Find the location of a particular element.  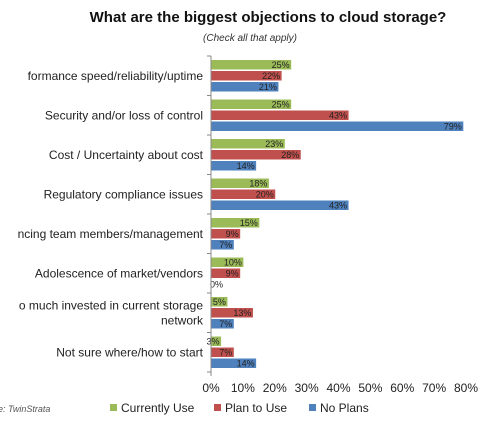

x-tick-label: 30% is located at coordinates (307, 388).